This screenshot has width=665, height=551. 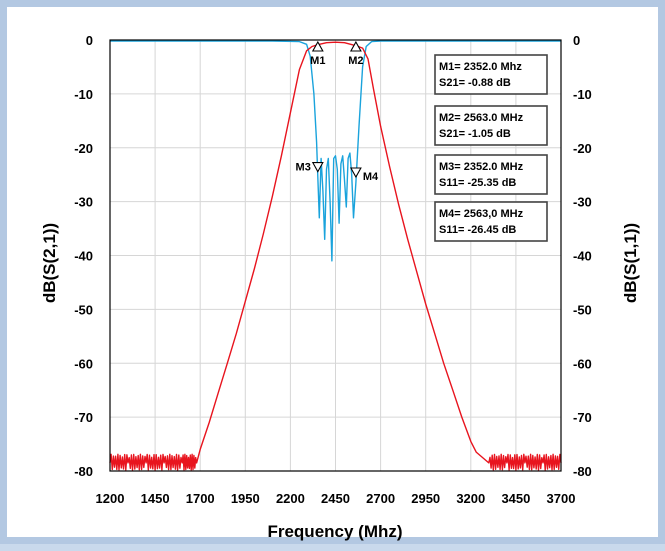 I want to click on y-axis-title-right: dB(S(1,1)), so click(x=630, y=263).